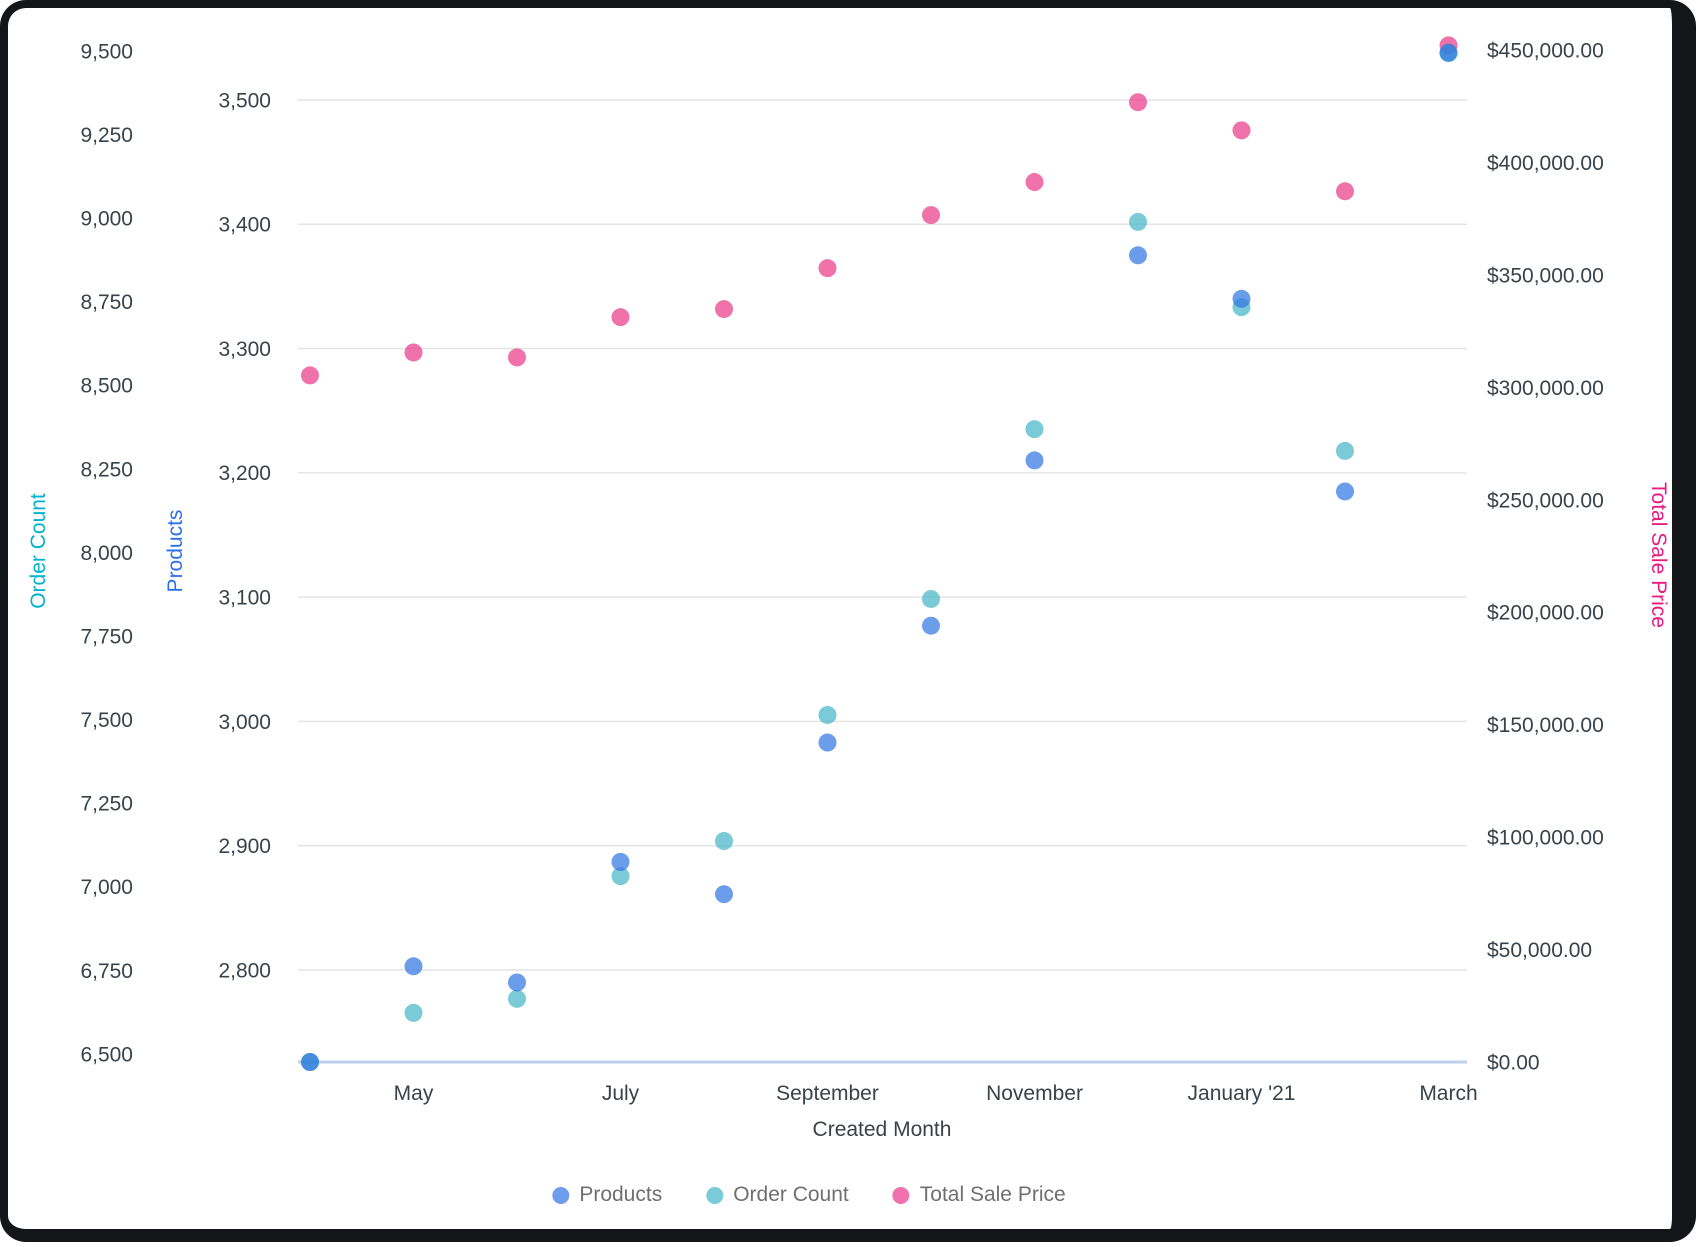 This screenshot has width=1696, height=1247. I want to click on y-tick-label: $150,000.00, so click(1545, 725).